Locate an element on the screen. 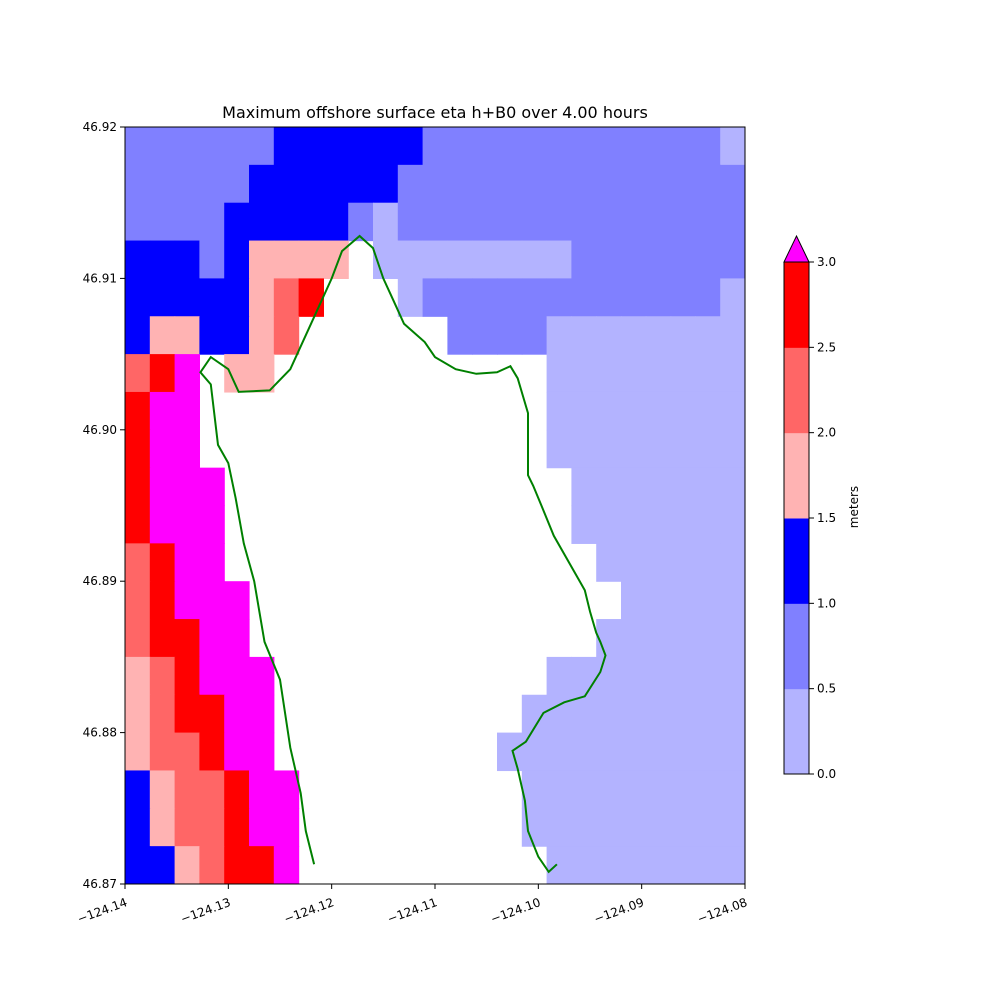  colorbar-label: meters is located at coordinates (854, 507).